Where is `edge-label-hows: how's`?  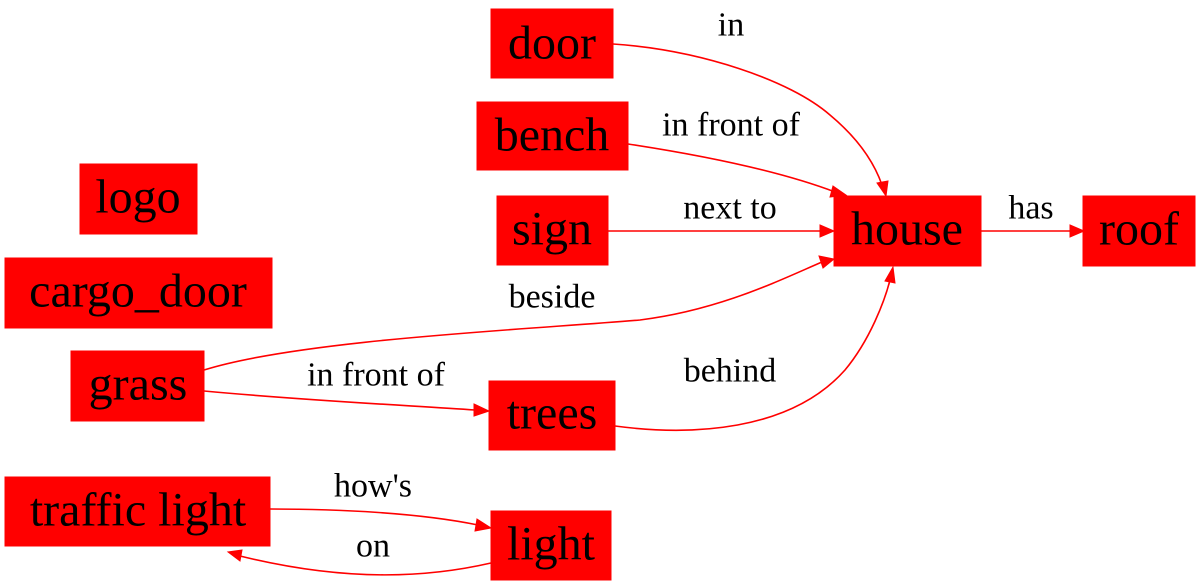
edge-label-hows: how's is located at coordinates (373, 486).